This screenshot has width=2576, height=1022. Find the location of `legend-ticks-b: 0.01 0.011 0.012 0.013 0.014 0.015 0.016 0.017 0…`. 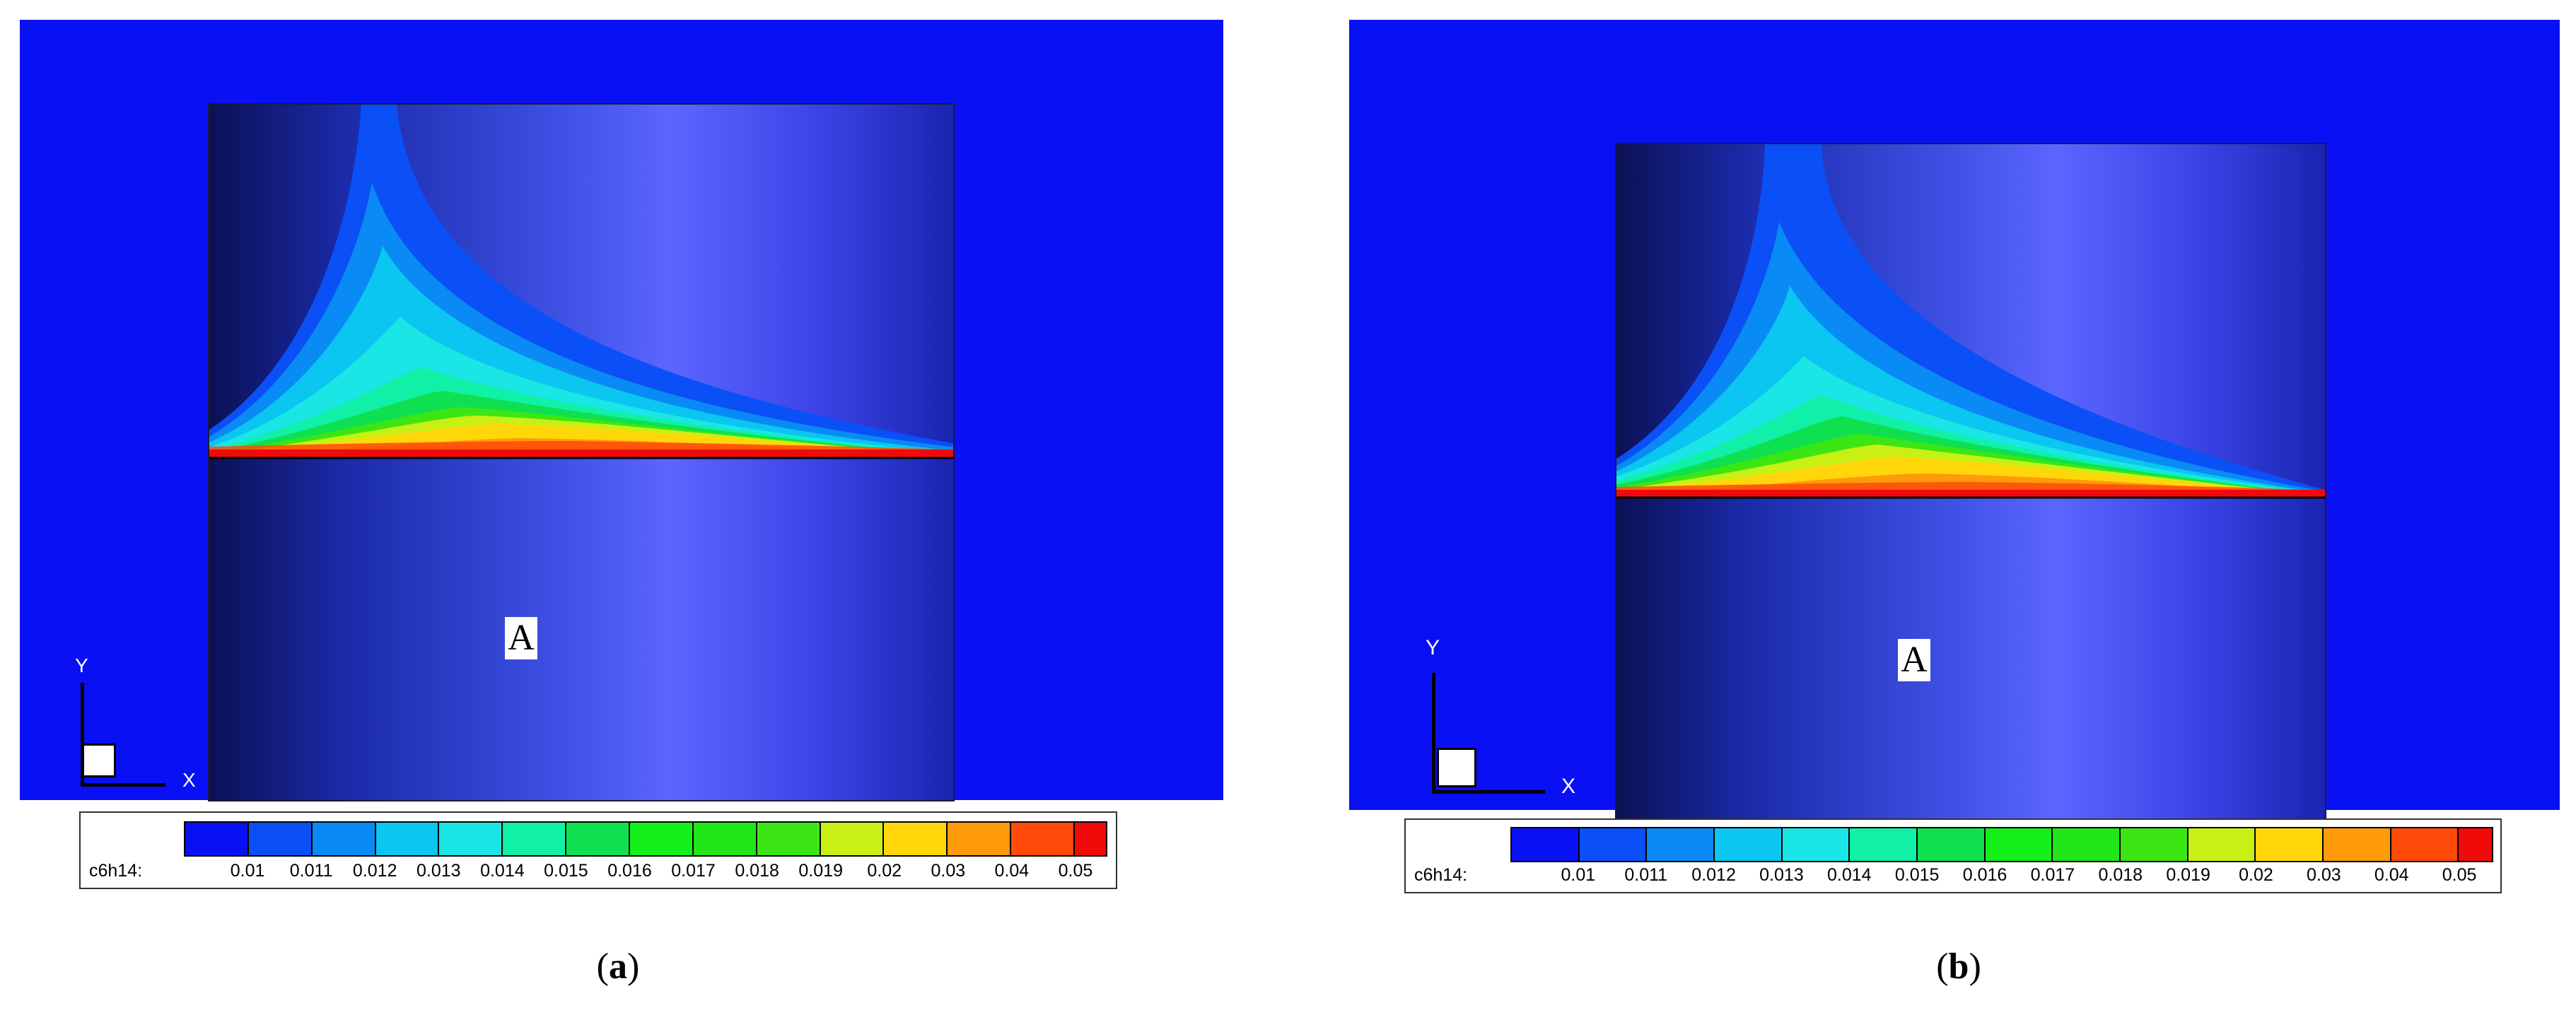

legend-ticks-b: 0.01 0.011 0.012 0.013 0.014 0.015 0.016 0.017 0… is located at coordinates (2001, 877).